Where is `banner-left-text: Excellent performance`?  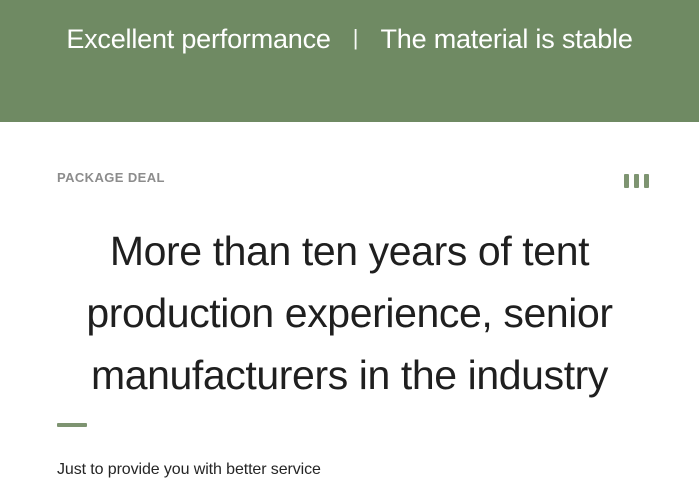 banner-left-text: Excellent performance is located at coordinates (198, 38).